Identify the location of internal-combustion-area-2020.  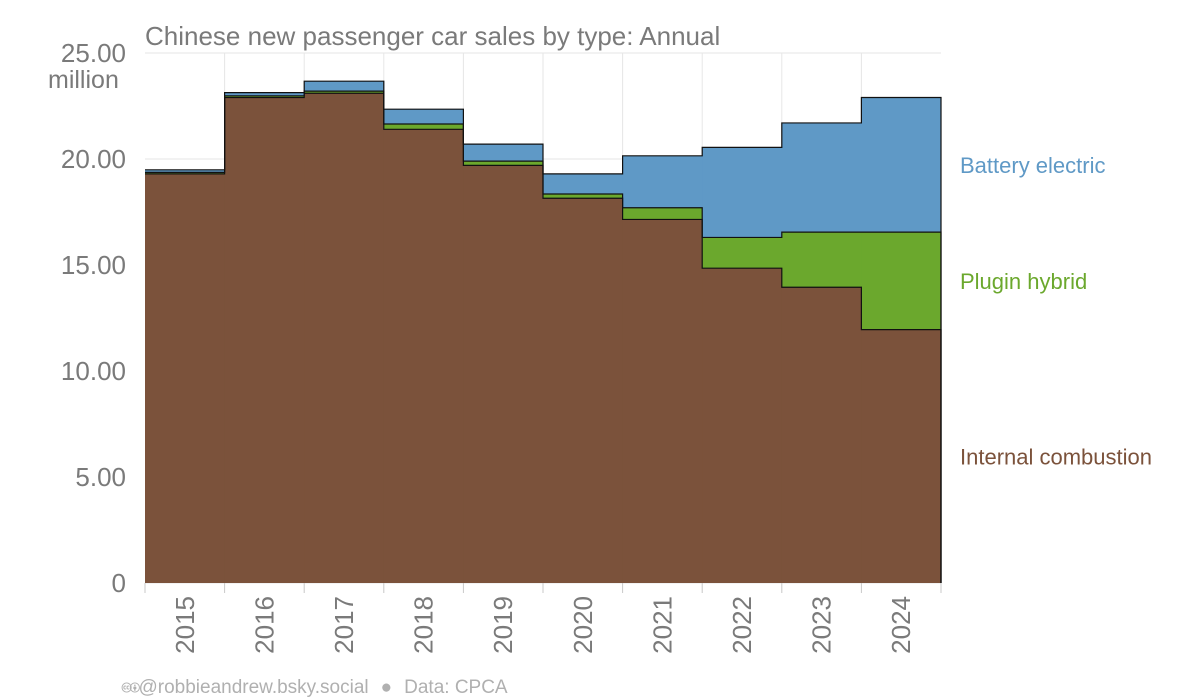
(583, 390).